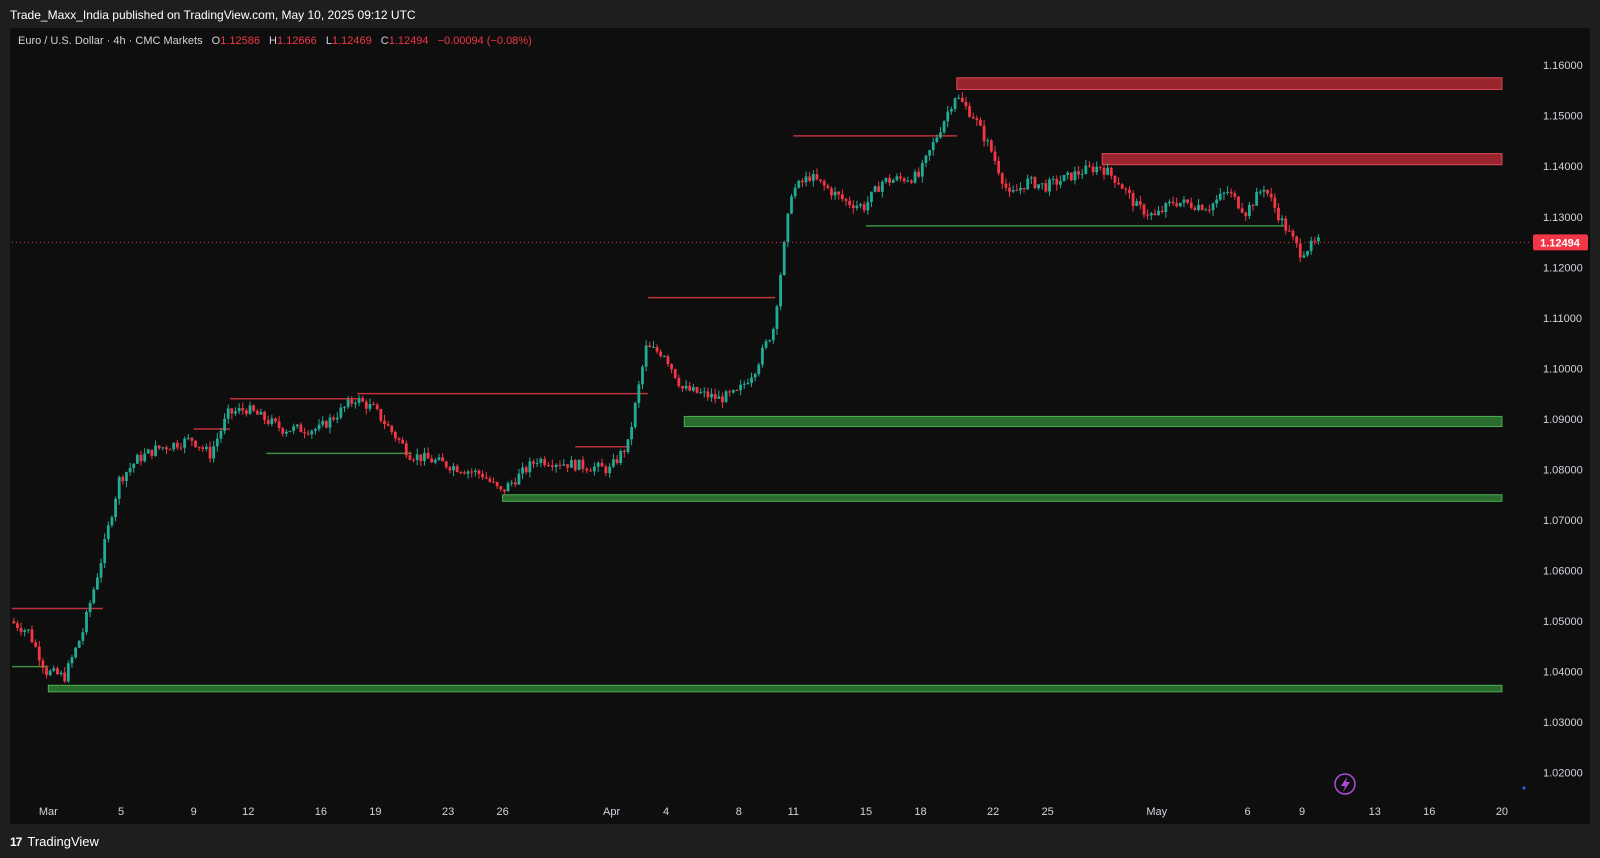  Describe the element at coordinates (1375, 812) in the screenshot. I see `time-tick-label: 13` at that location.